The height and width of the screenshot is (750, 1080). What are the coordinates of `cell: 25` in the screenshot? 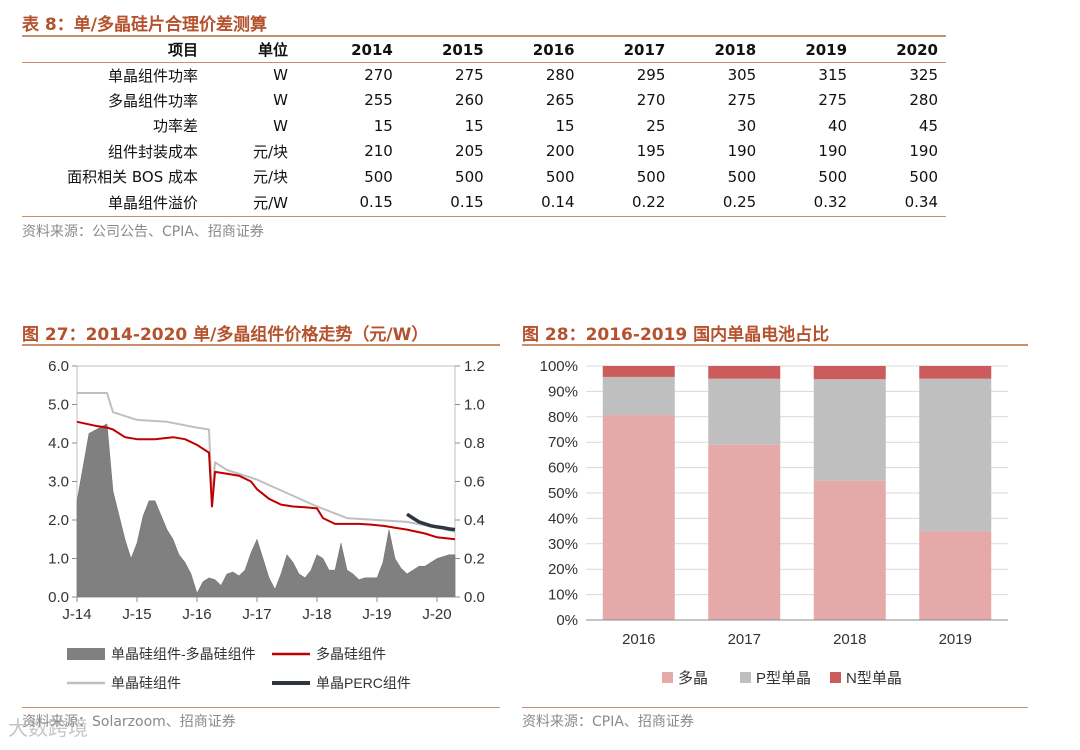 It's located at (656, 125).